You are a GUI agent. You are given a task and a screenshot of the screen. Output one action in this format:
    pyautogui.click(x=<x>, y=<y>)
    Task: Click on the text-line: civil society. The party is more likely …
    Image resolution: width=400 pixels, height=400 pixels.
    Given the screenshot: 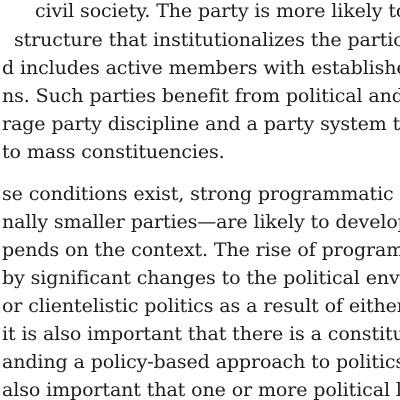 What is the action you would take?
    pyautogui.click(x=217, y=11)
    